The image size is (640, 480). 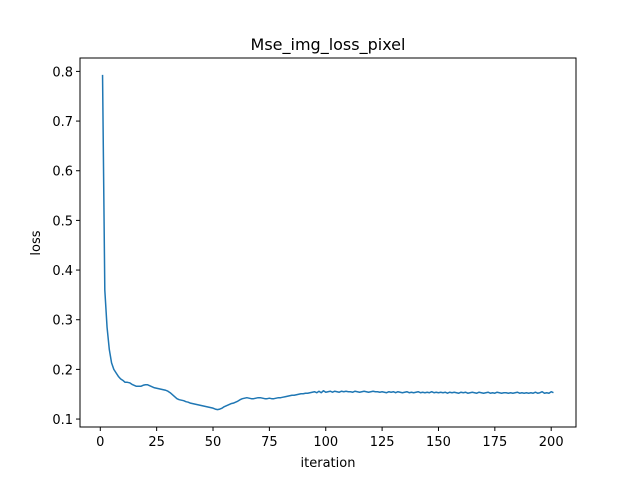 What do you see at coordinates (213, 442) in the screenshot?
I see `x-tick-label: 50` at bounding box center [213, 442].